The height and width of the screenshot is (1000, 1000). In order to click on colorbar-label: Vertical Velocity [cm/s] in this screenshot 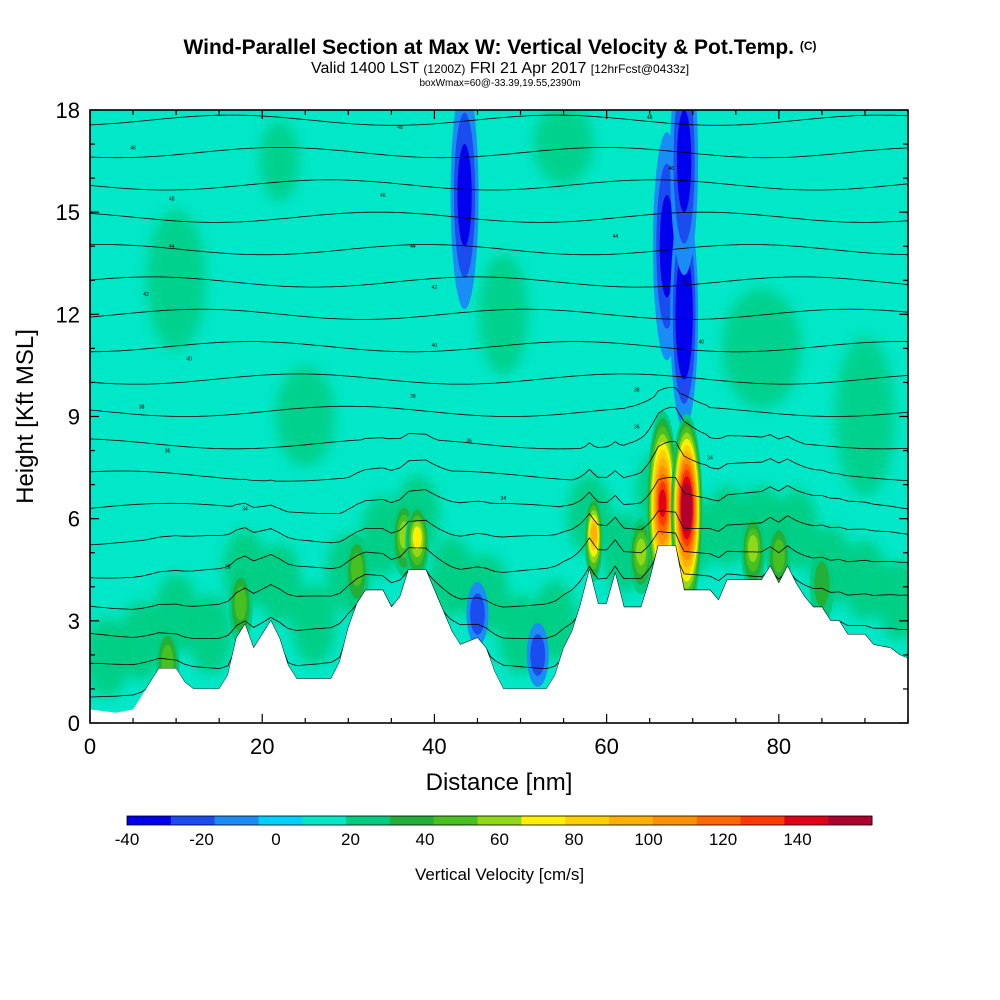, I will do `click(499, 874)`.